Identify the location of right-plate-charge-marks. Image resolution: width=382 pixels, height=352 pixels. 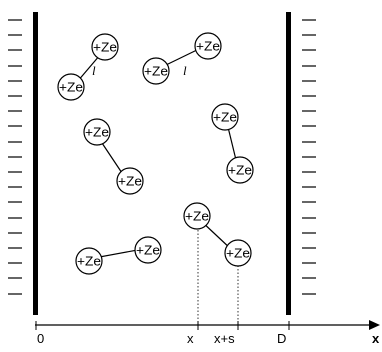
(309, 157).